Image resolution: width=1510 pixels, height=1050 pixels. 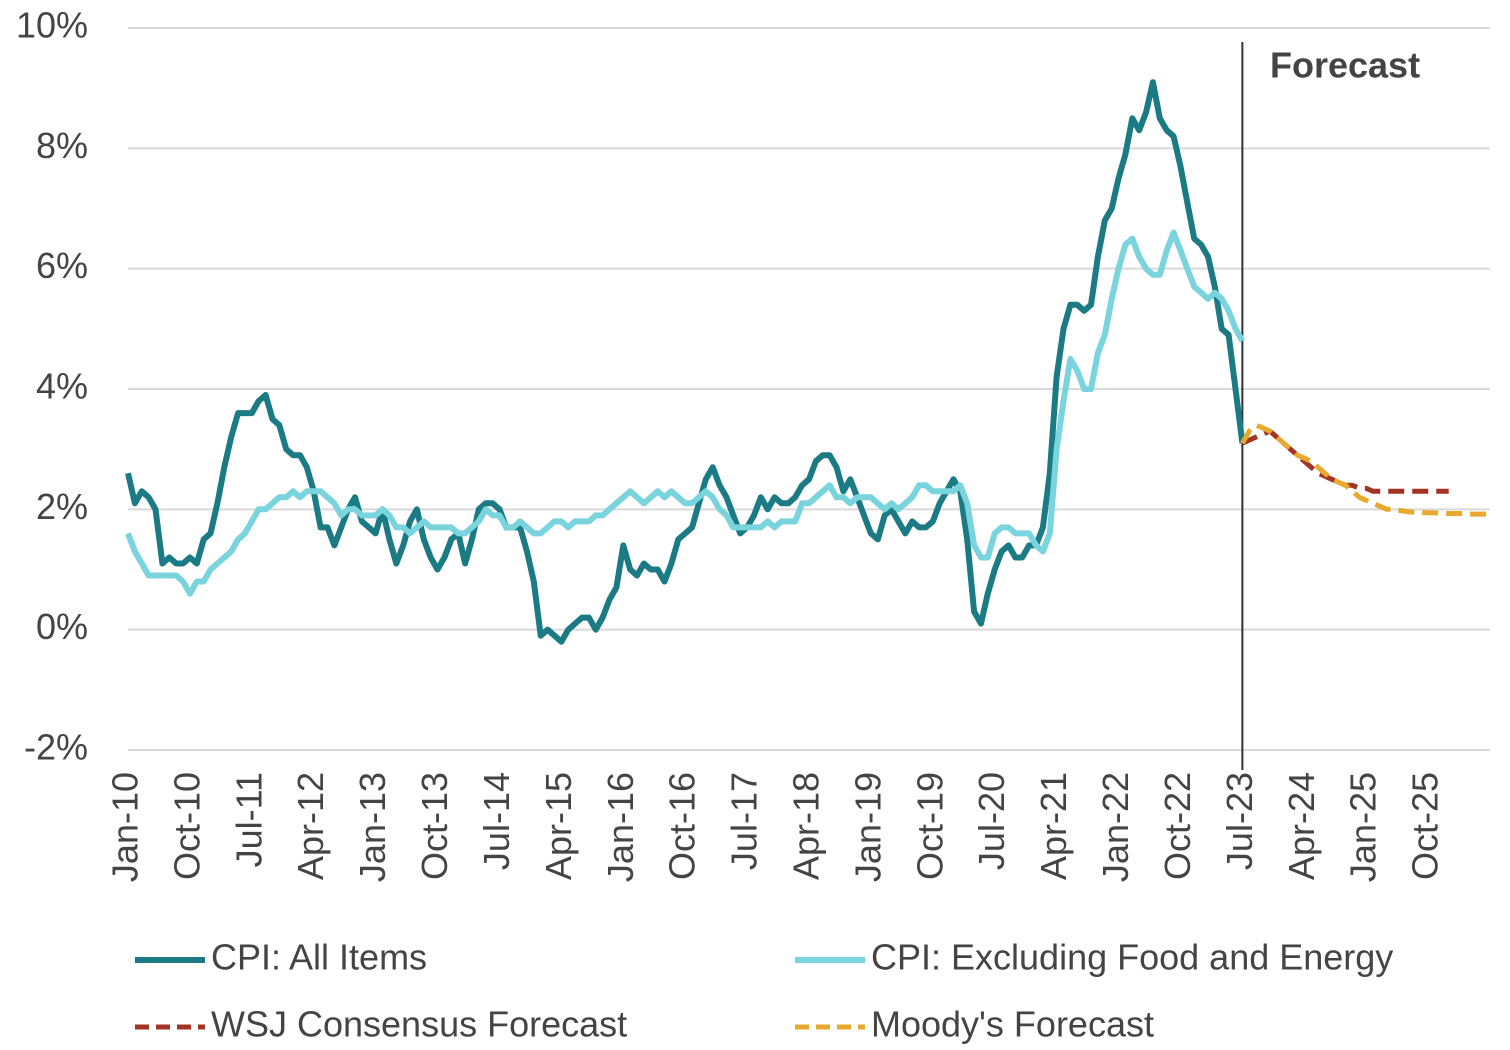 What do you see at coordinates (1345, 65) in the screenshot?
I see `annotation: Forecast` at bounding box center [1345, 65].